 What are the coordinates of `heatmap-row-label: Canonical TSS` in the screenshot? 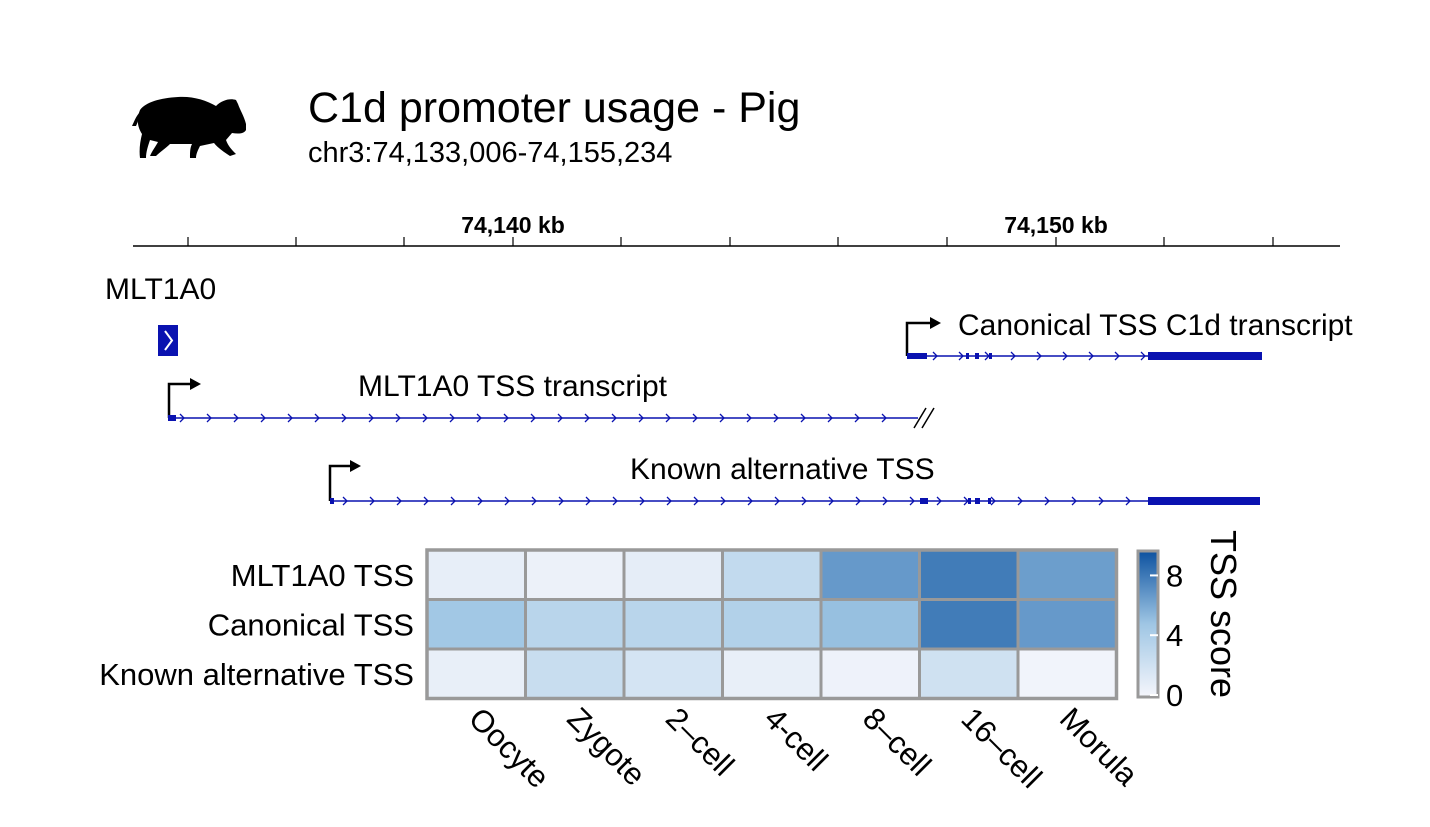 It's located at (311, 624).